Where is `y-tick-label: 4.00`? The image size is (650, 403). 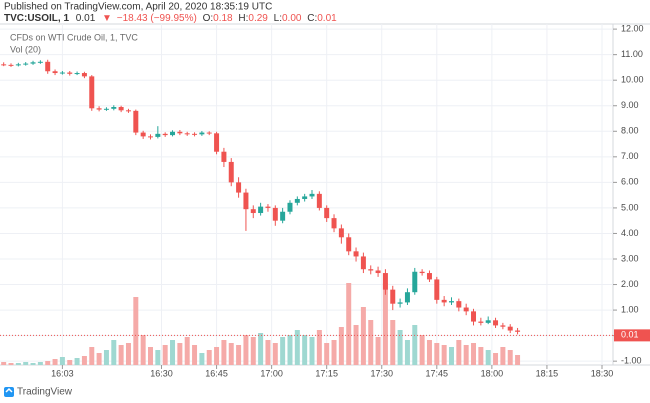 y-tick-label: 4.00 is located at coordinates (630, 233).